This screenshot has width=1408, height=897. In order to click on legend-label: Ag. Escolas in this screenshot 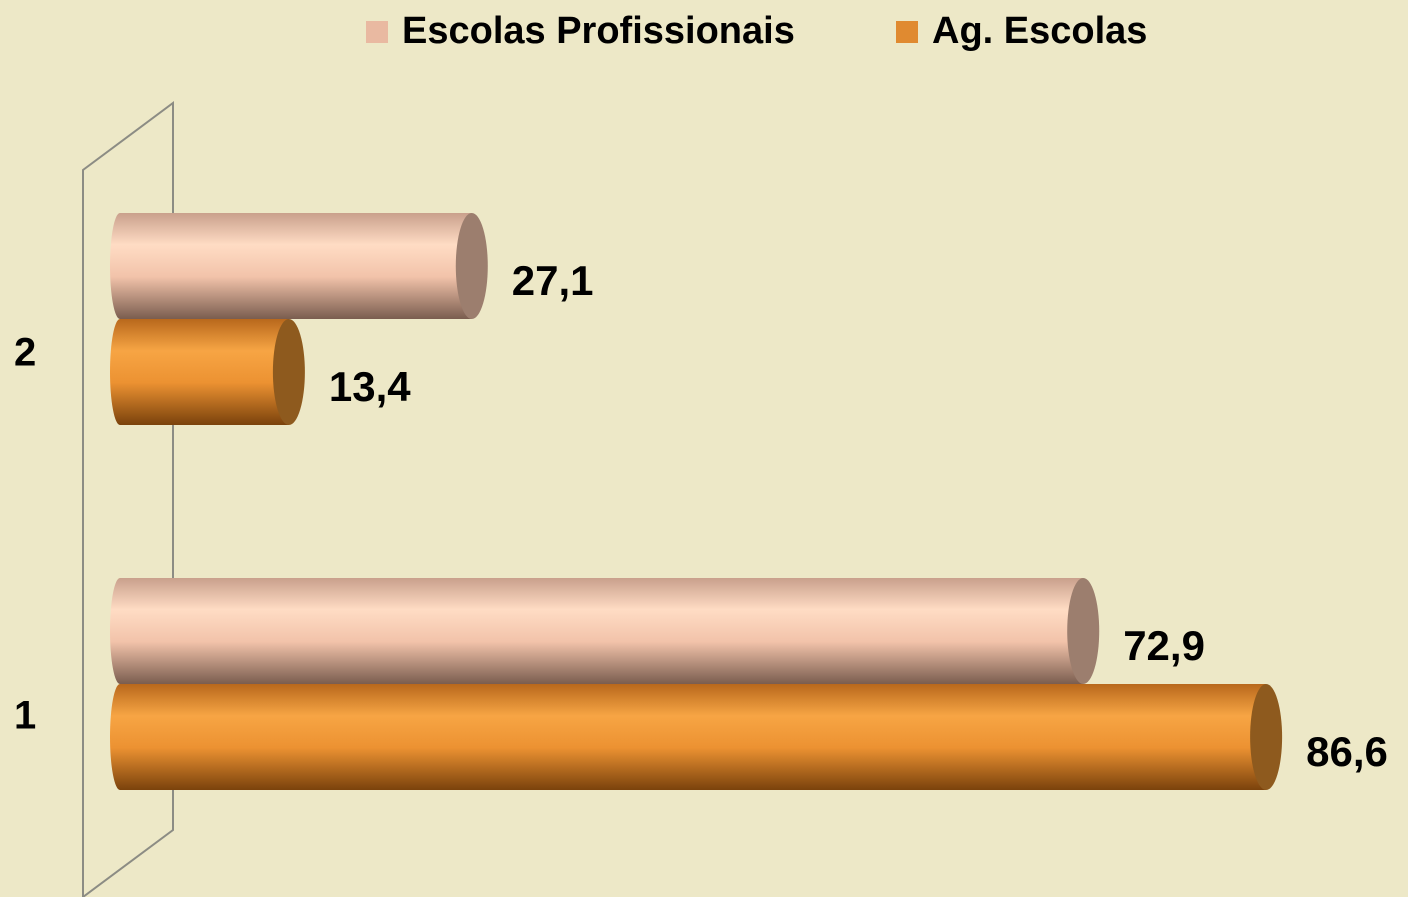, I will do `click(1039, 31)`.